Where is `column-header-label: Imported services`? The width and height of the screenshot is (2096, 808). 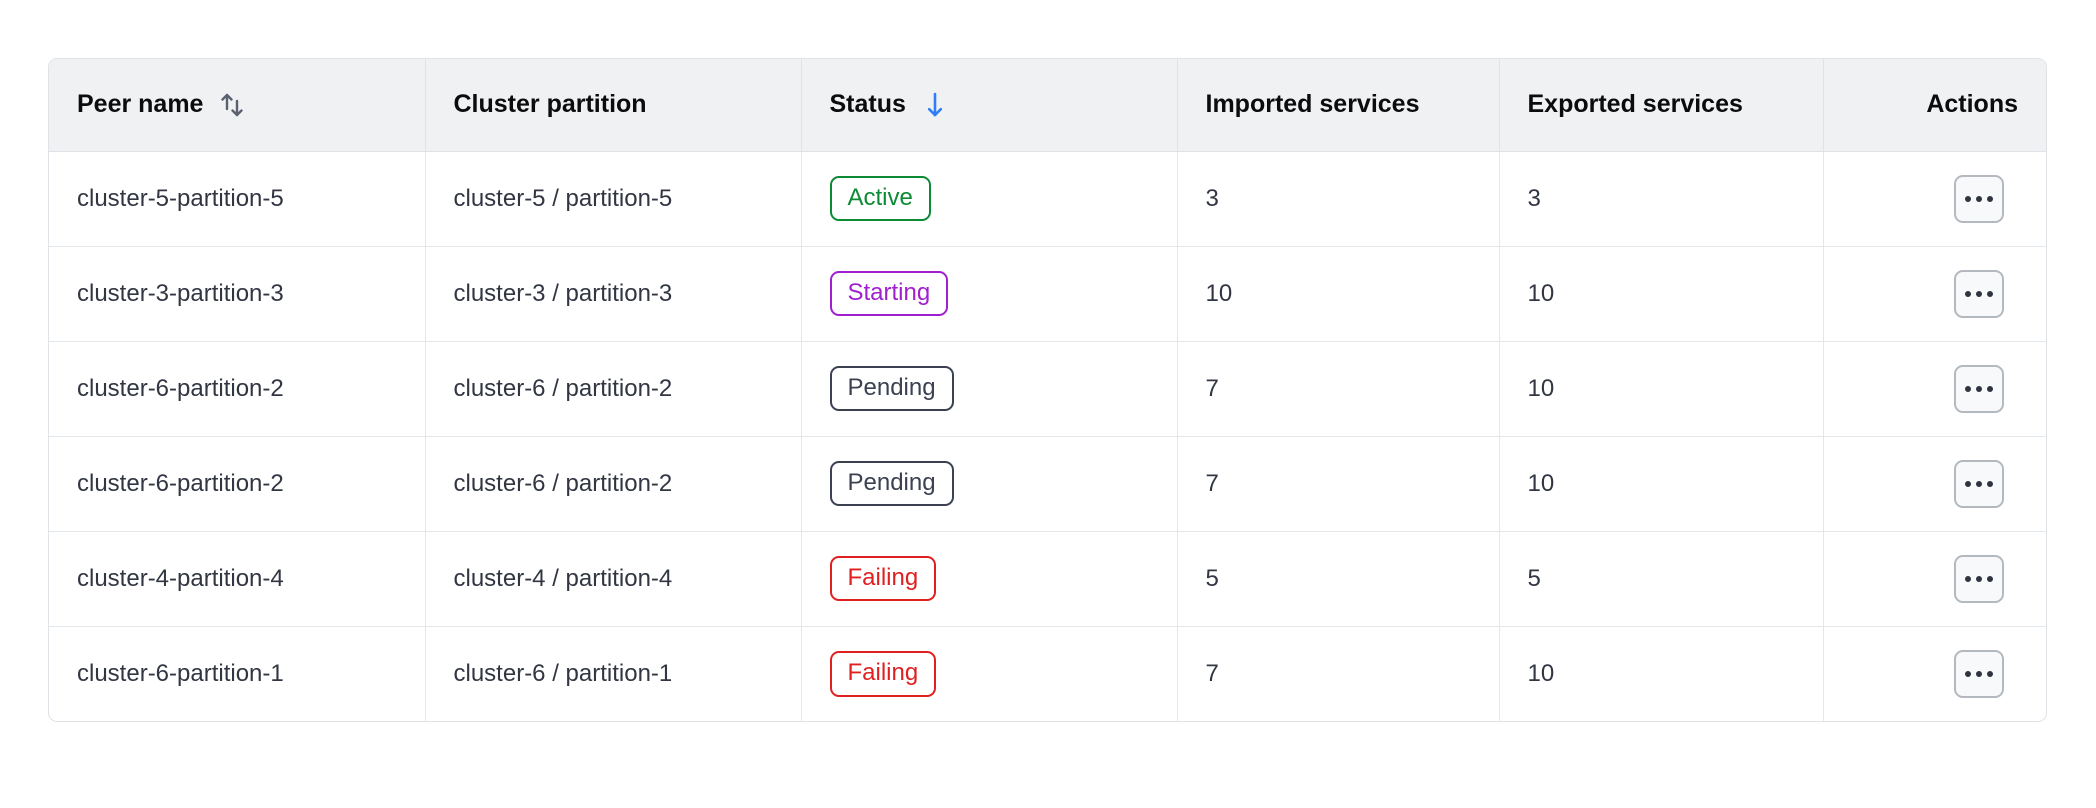 column-header-label: Imported services is located at coordinates (1312, 104).